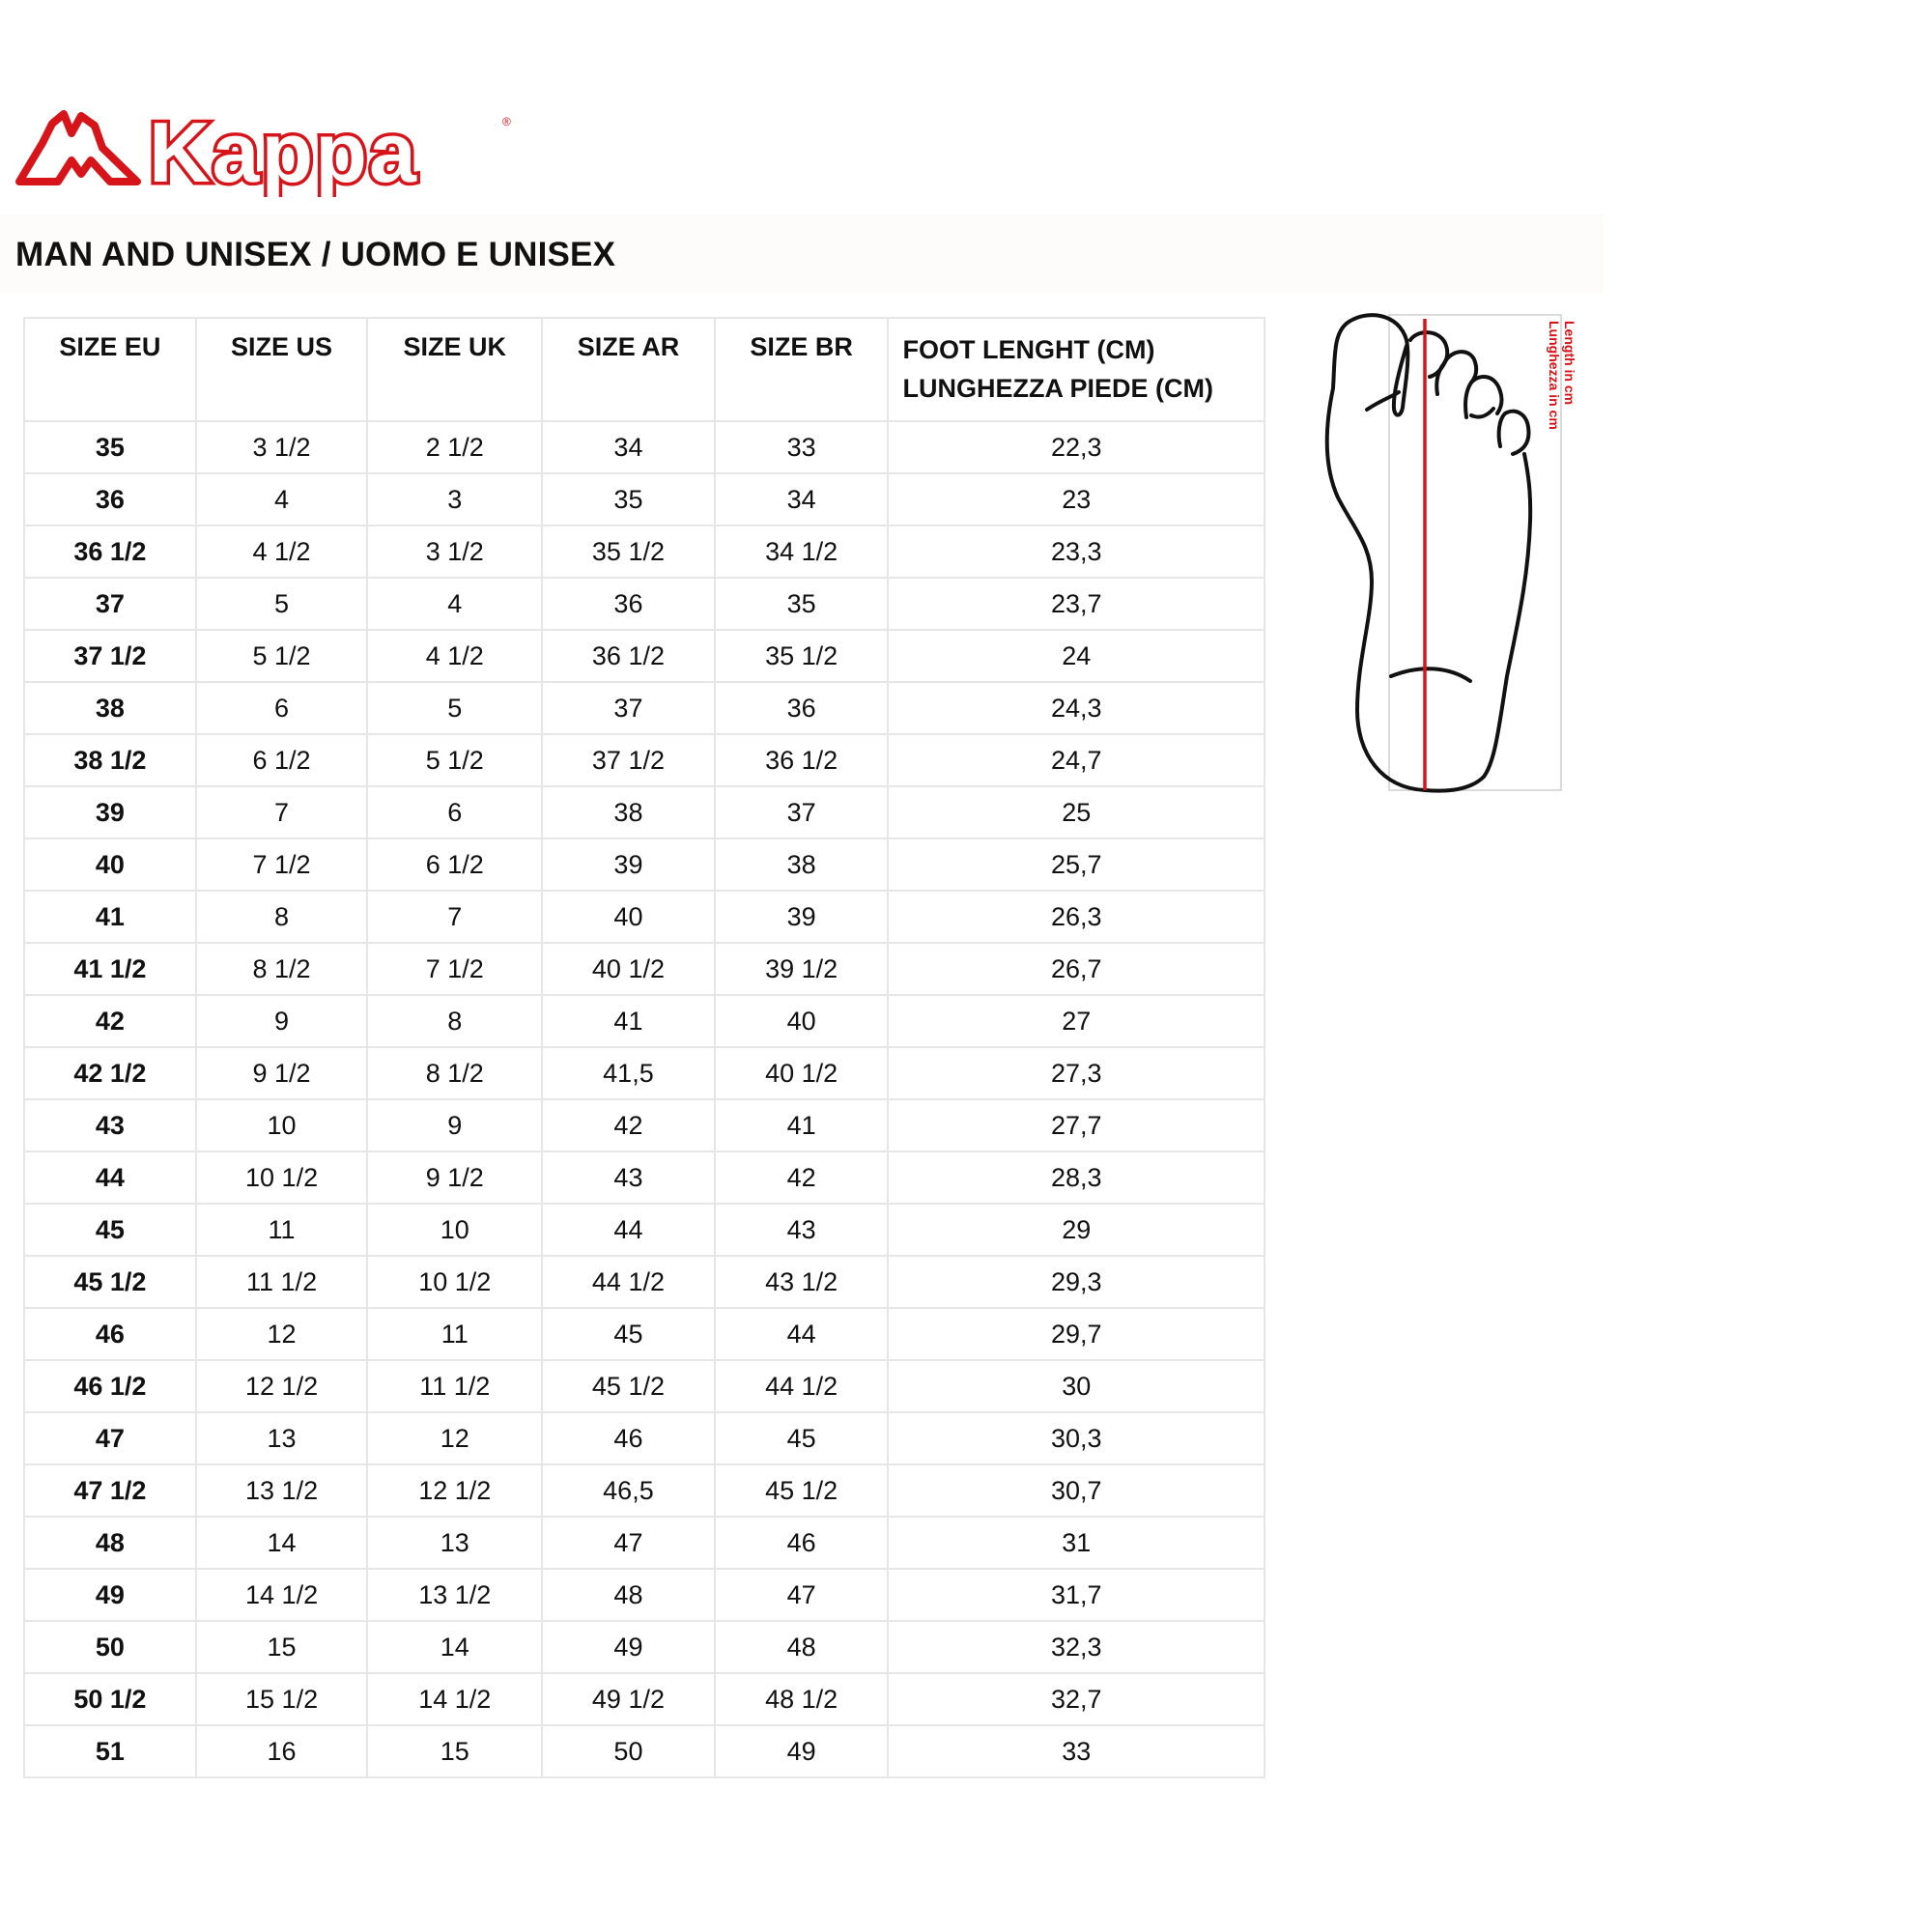 This screenshot has width=1932, height=1932. What do you see at coordinates (281, 447) in the screenshot?
I see `cell-size-us: 3 1/2` at bounding box center [281, 447].